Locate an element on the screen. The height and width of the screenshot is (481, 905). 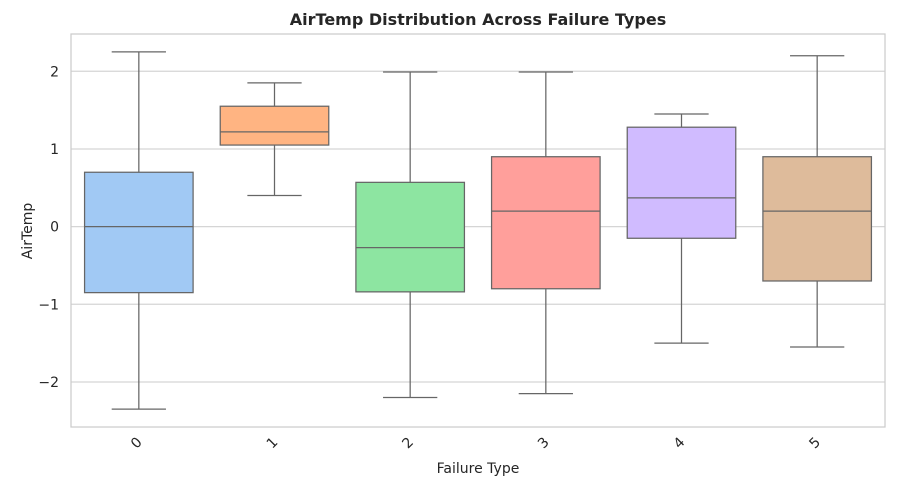
y-axis-label: AirTemp is located at coordinates (28, 231).